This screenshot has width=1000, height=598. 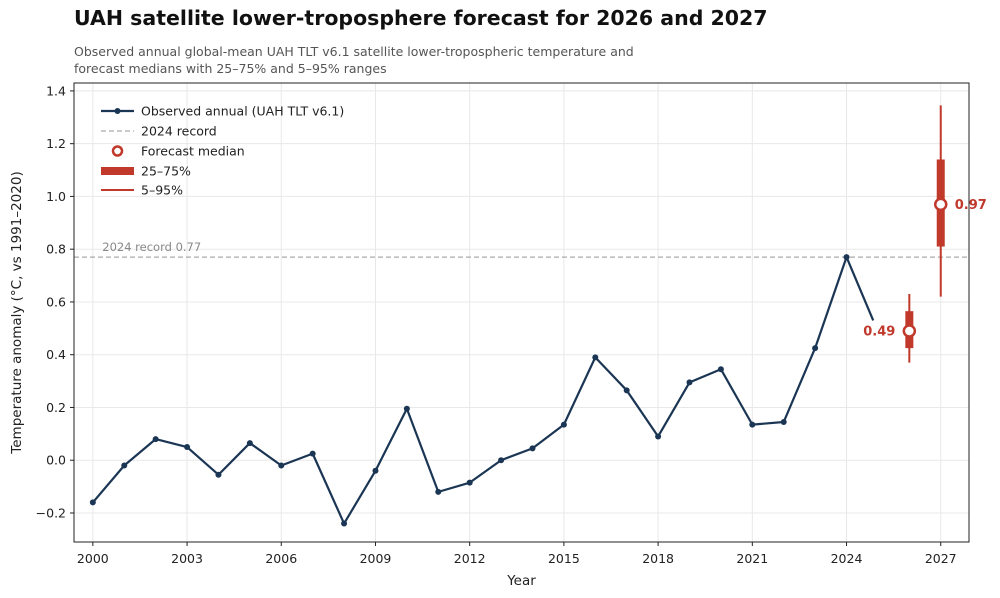 I want to click on legend-iqr-swatch, so click(x=117, y=171).